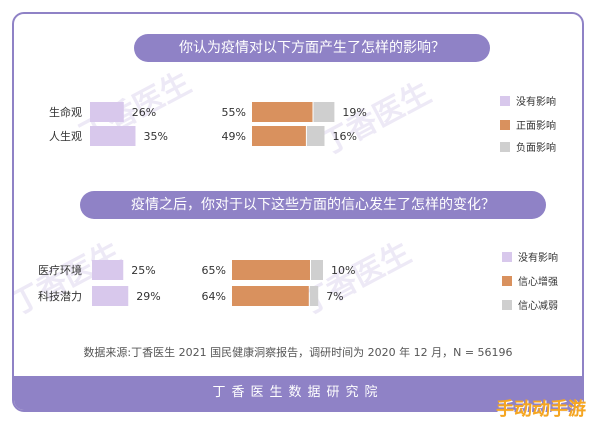 This screenshot has width=594, height=423. What do you see at coordinates (298, 393) in the screenshot?
I see `footer-brand: 丁香医生数据研究院` at bounding box center [298, 393].